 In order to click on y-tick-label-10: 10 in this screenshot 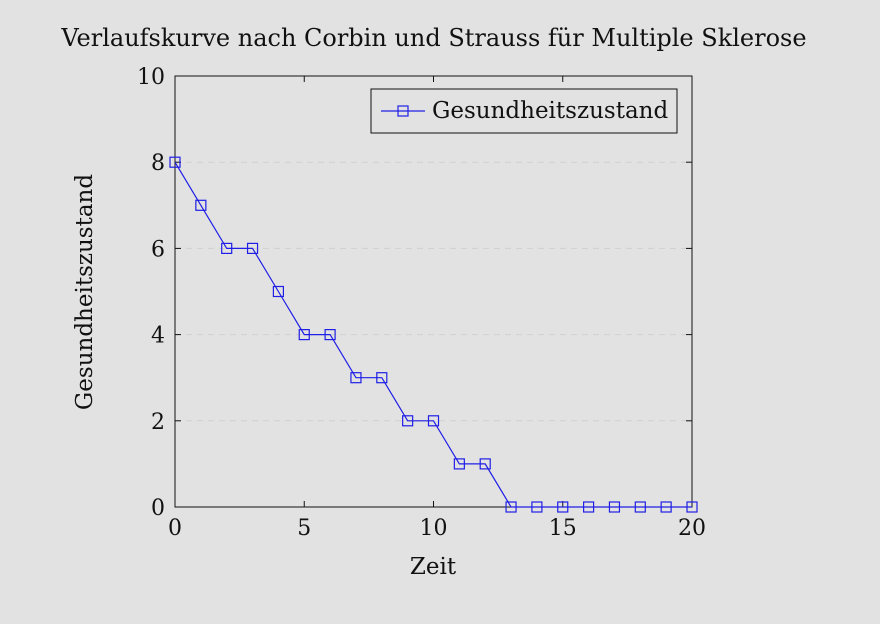, I will do `click(151, 77)`.